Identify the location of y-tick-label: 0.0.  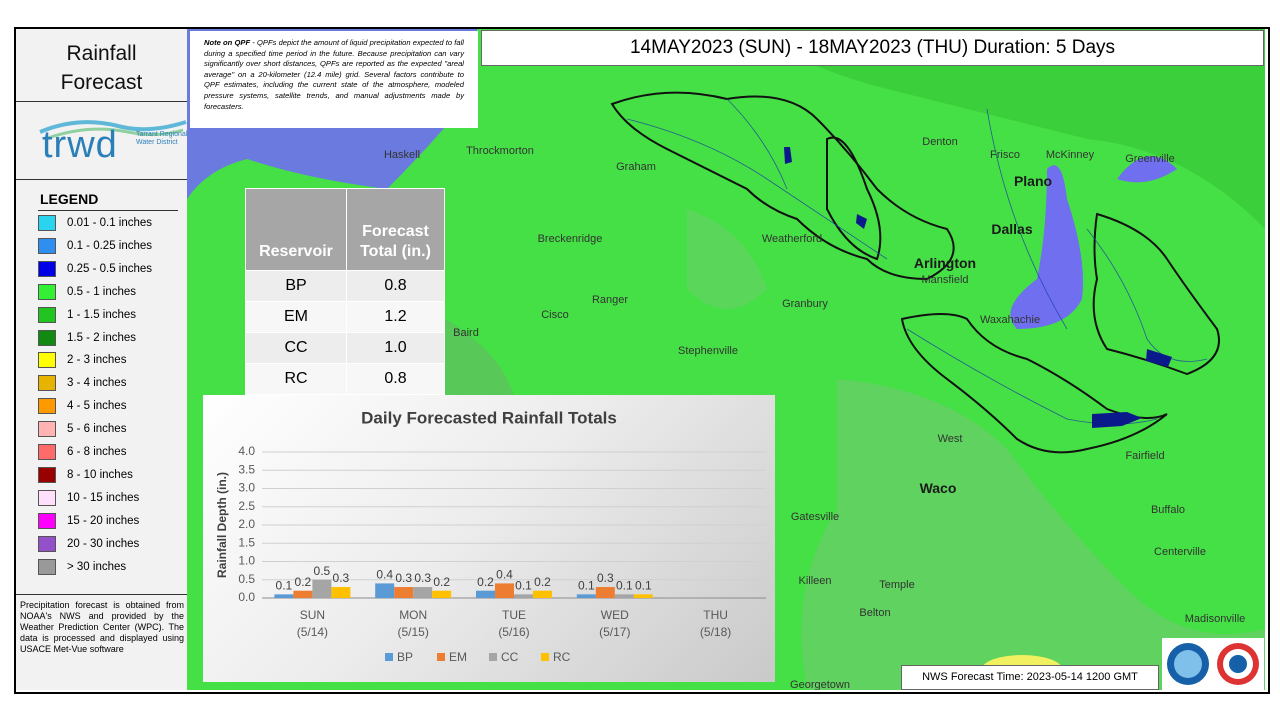
(246, 597).